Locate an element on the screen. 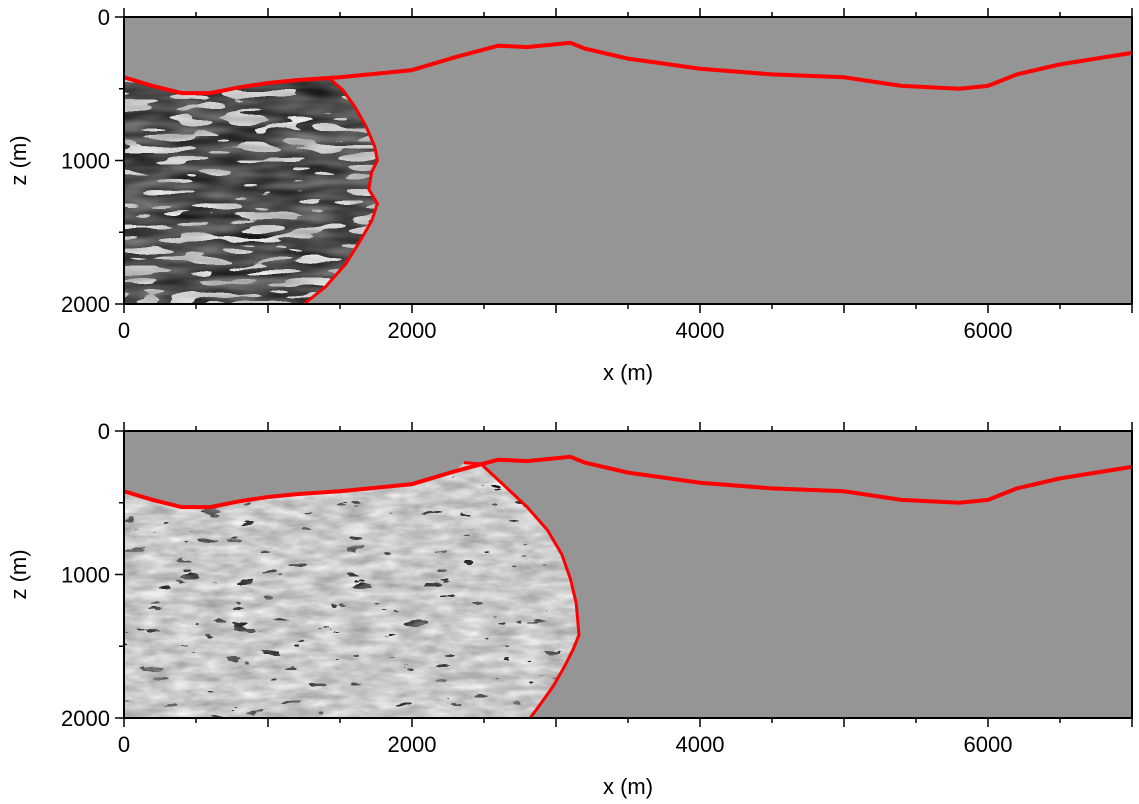 The image size is (1139, 804). wavefield-texture is located at coordinates (251, 190).